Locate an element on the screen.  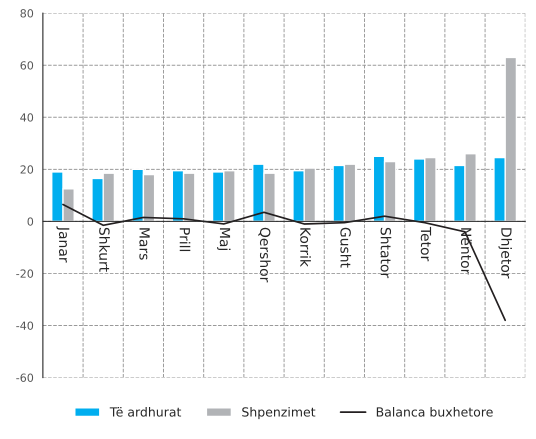
y-tick-label: -40 is located at coordinates (25, 325).